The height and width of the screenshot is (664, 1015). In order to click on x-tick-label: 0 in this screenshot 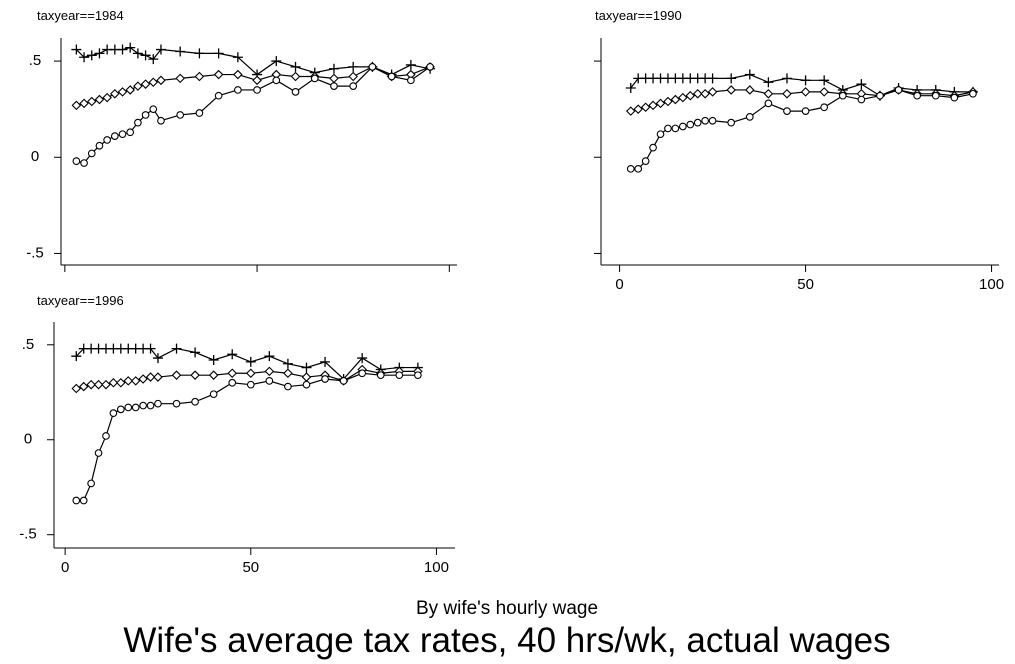, I will do `click(619, 284)`.